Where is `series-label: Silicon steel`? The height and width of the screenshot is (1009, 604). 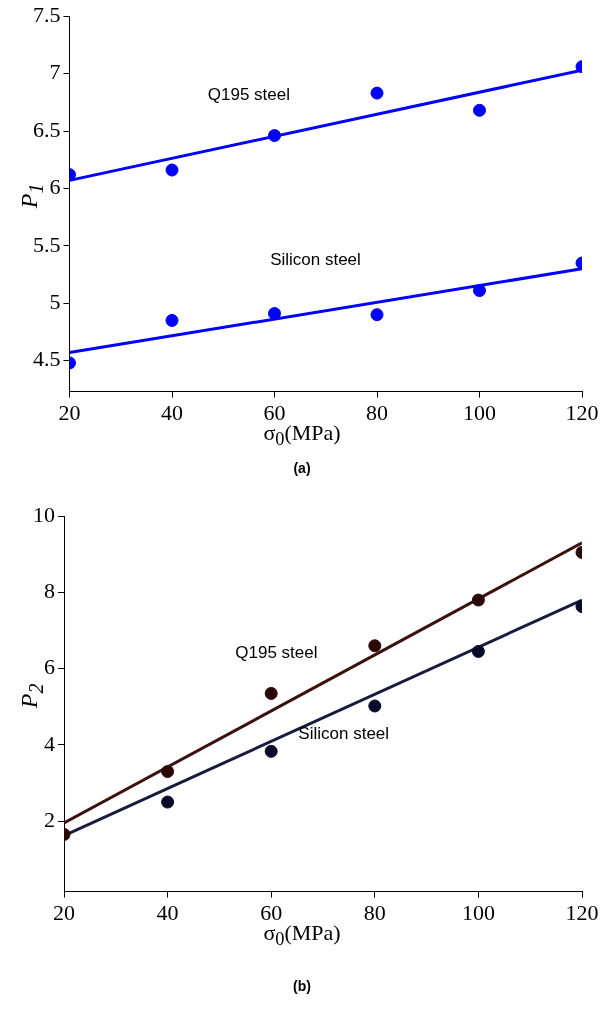
series-label: Silicon steel is located at coordinates (344, 733).